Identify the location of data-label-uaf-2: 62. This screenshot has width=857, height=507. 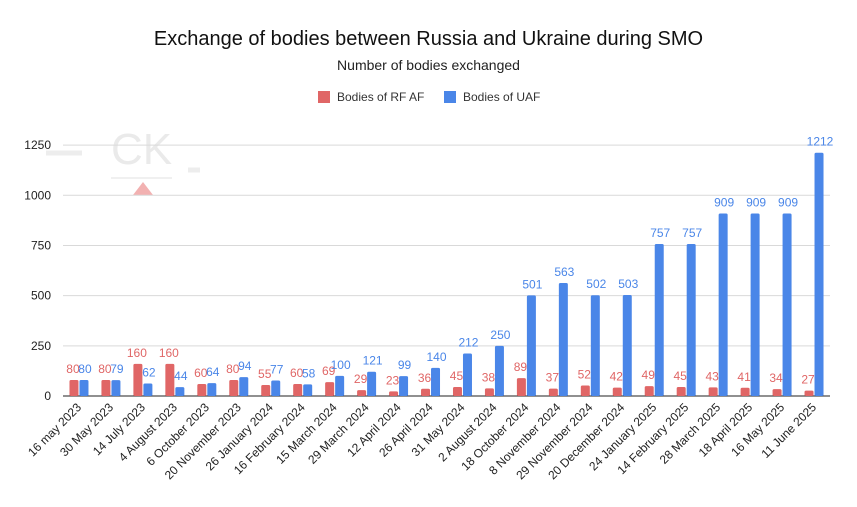
(149, 373).